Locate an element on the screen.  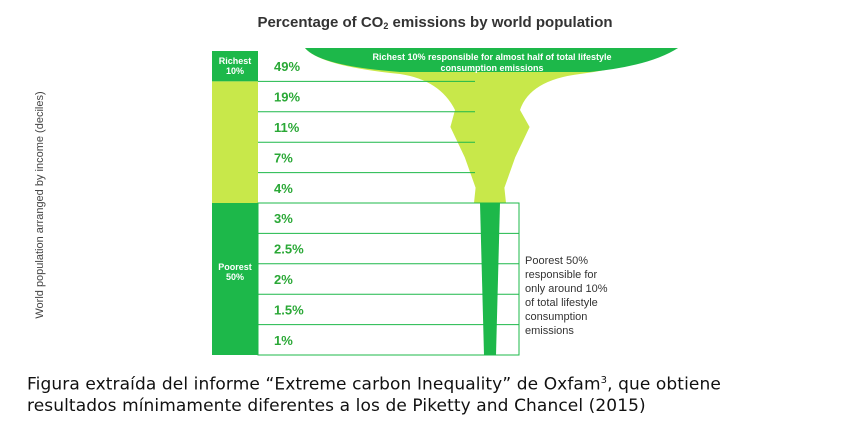
bar-value-label: 1.5% is located at coordinates (289, 309).